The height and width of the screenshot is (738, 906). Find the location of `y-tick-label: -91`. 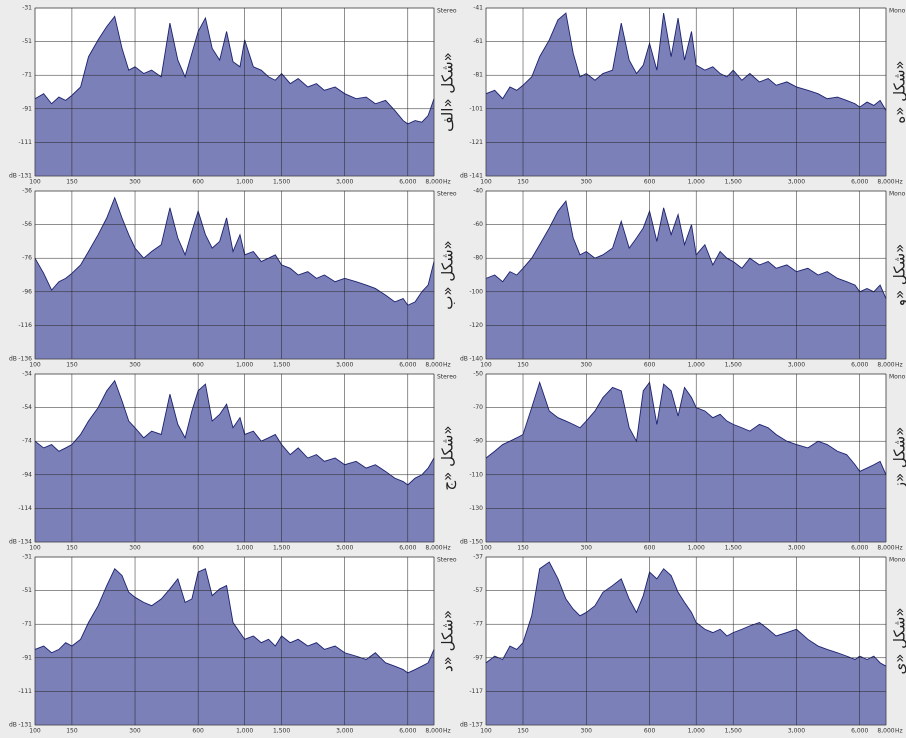

y-tick-label: -91 is located at coordinates (27, 108).